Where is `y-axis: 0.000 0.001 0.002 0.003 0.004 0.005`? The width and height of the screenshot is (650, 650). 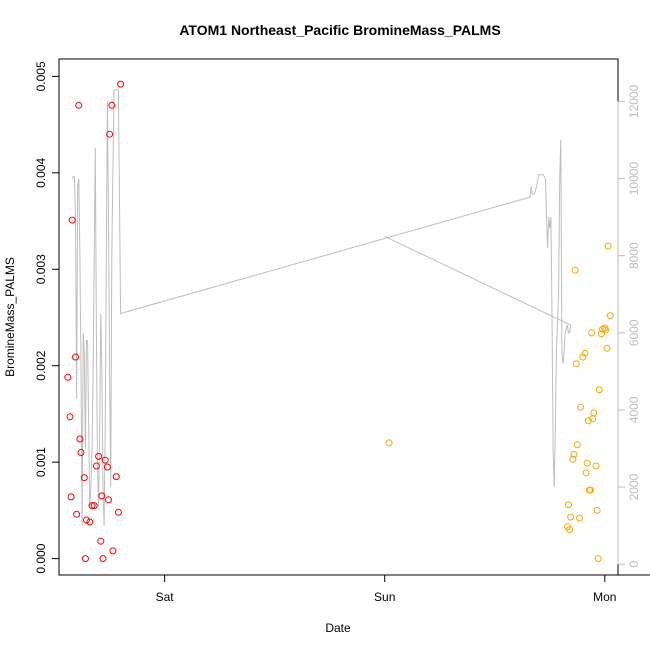
y-axis: 0.000 0.001 0.002 0.003 0.004 0.005 is located at coordinates (47, 317).